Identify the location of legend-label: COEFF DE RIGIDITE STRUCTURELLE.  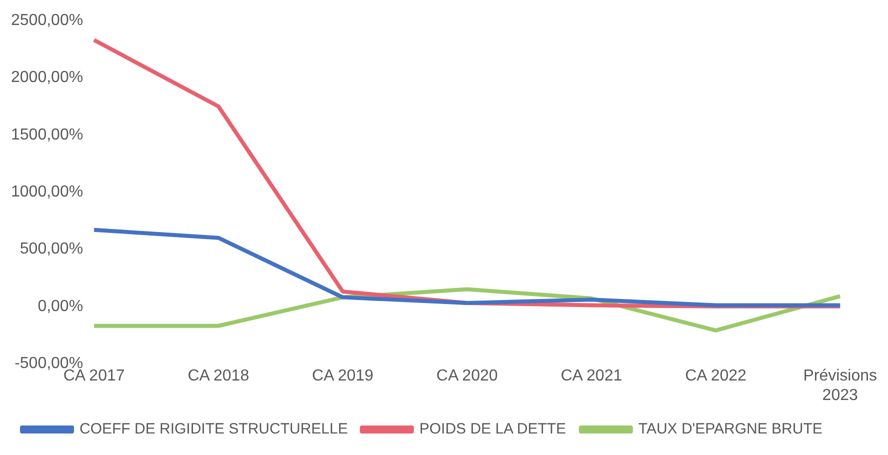
(214, 429).